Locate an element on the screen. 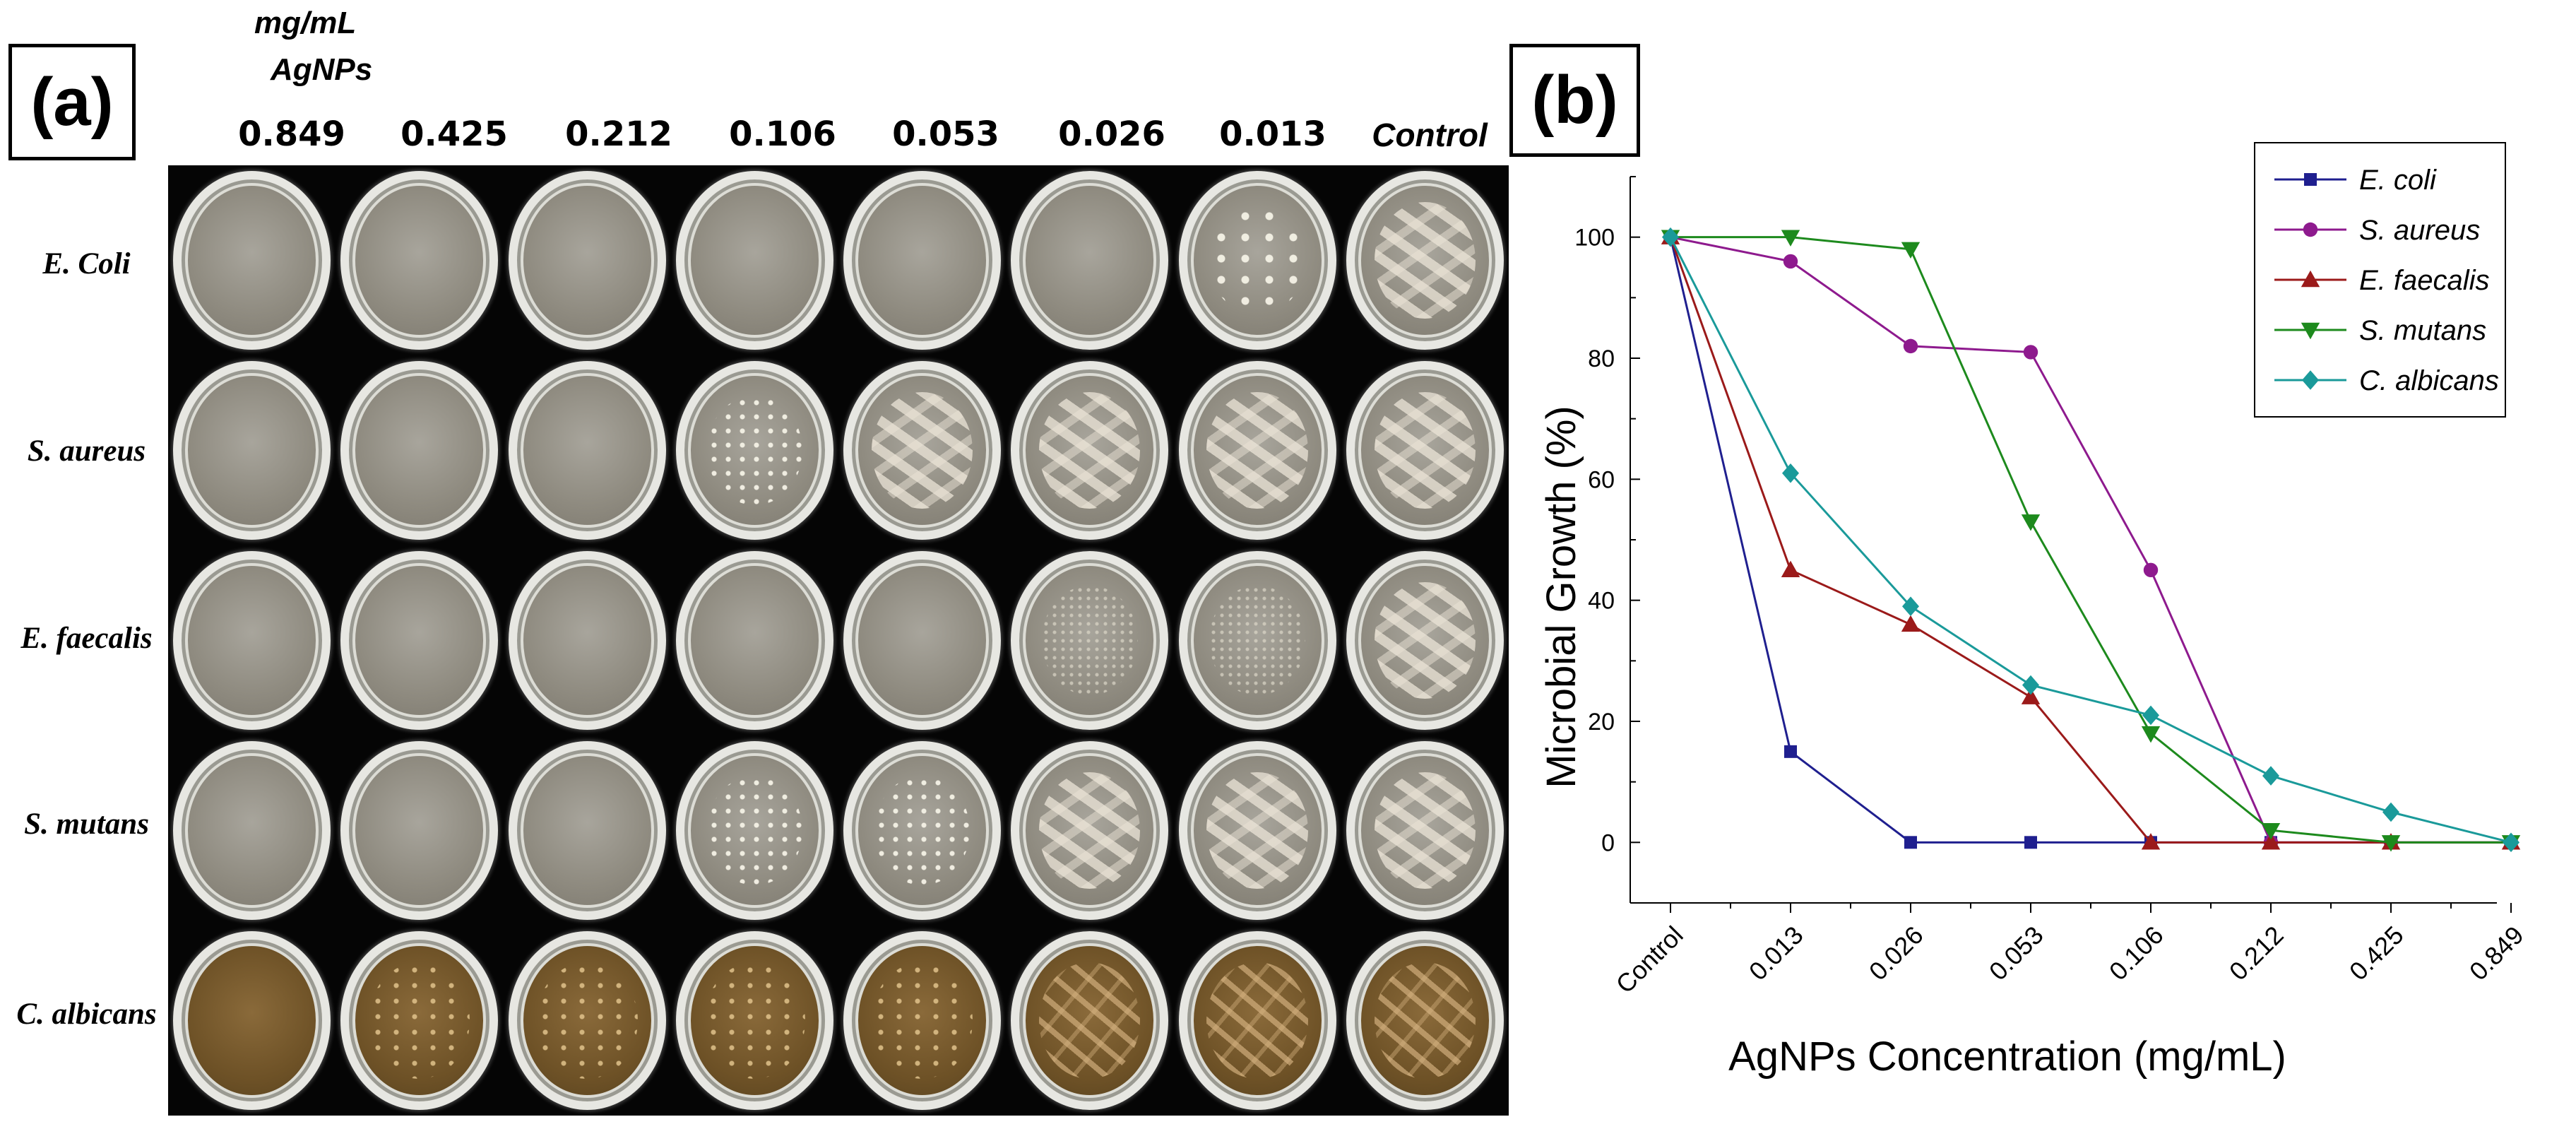 The image size is (2576, 1129). concentration-header: 0.849 is located at coordinates (291, 134).